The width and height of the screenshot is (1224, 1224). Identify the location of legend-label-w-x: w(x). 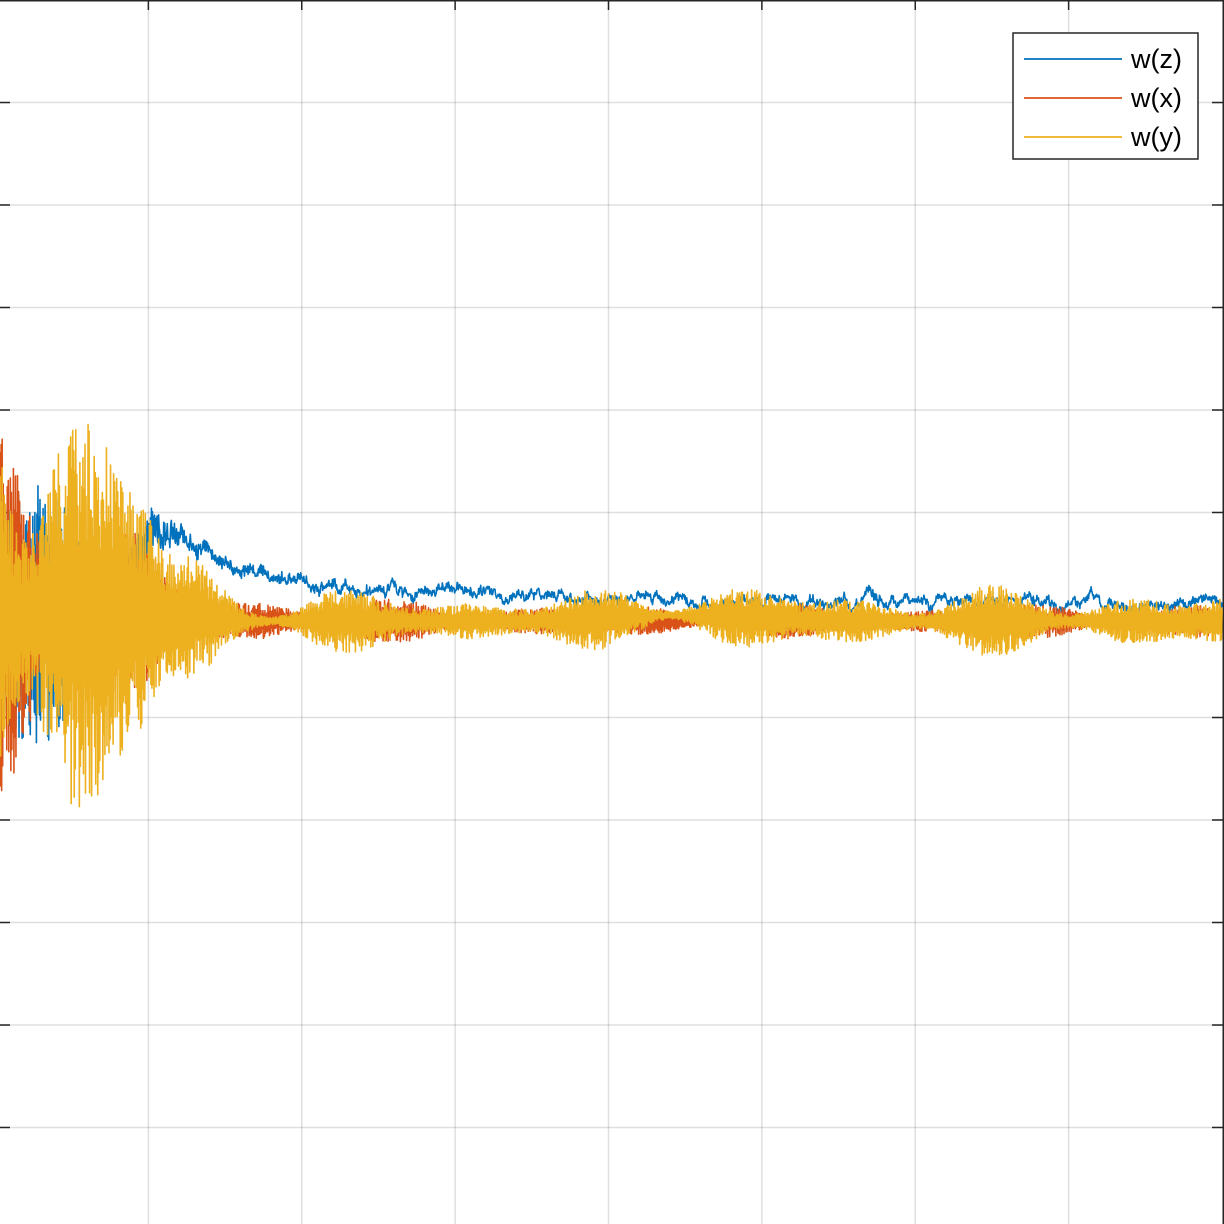
(1156, 98).